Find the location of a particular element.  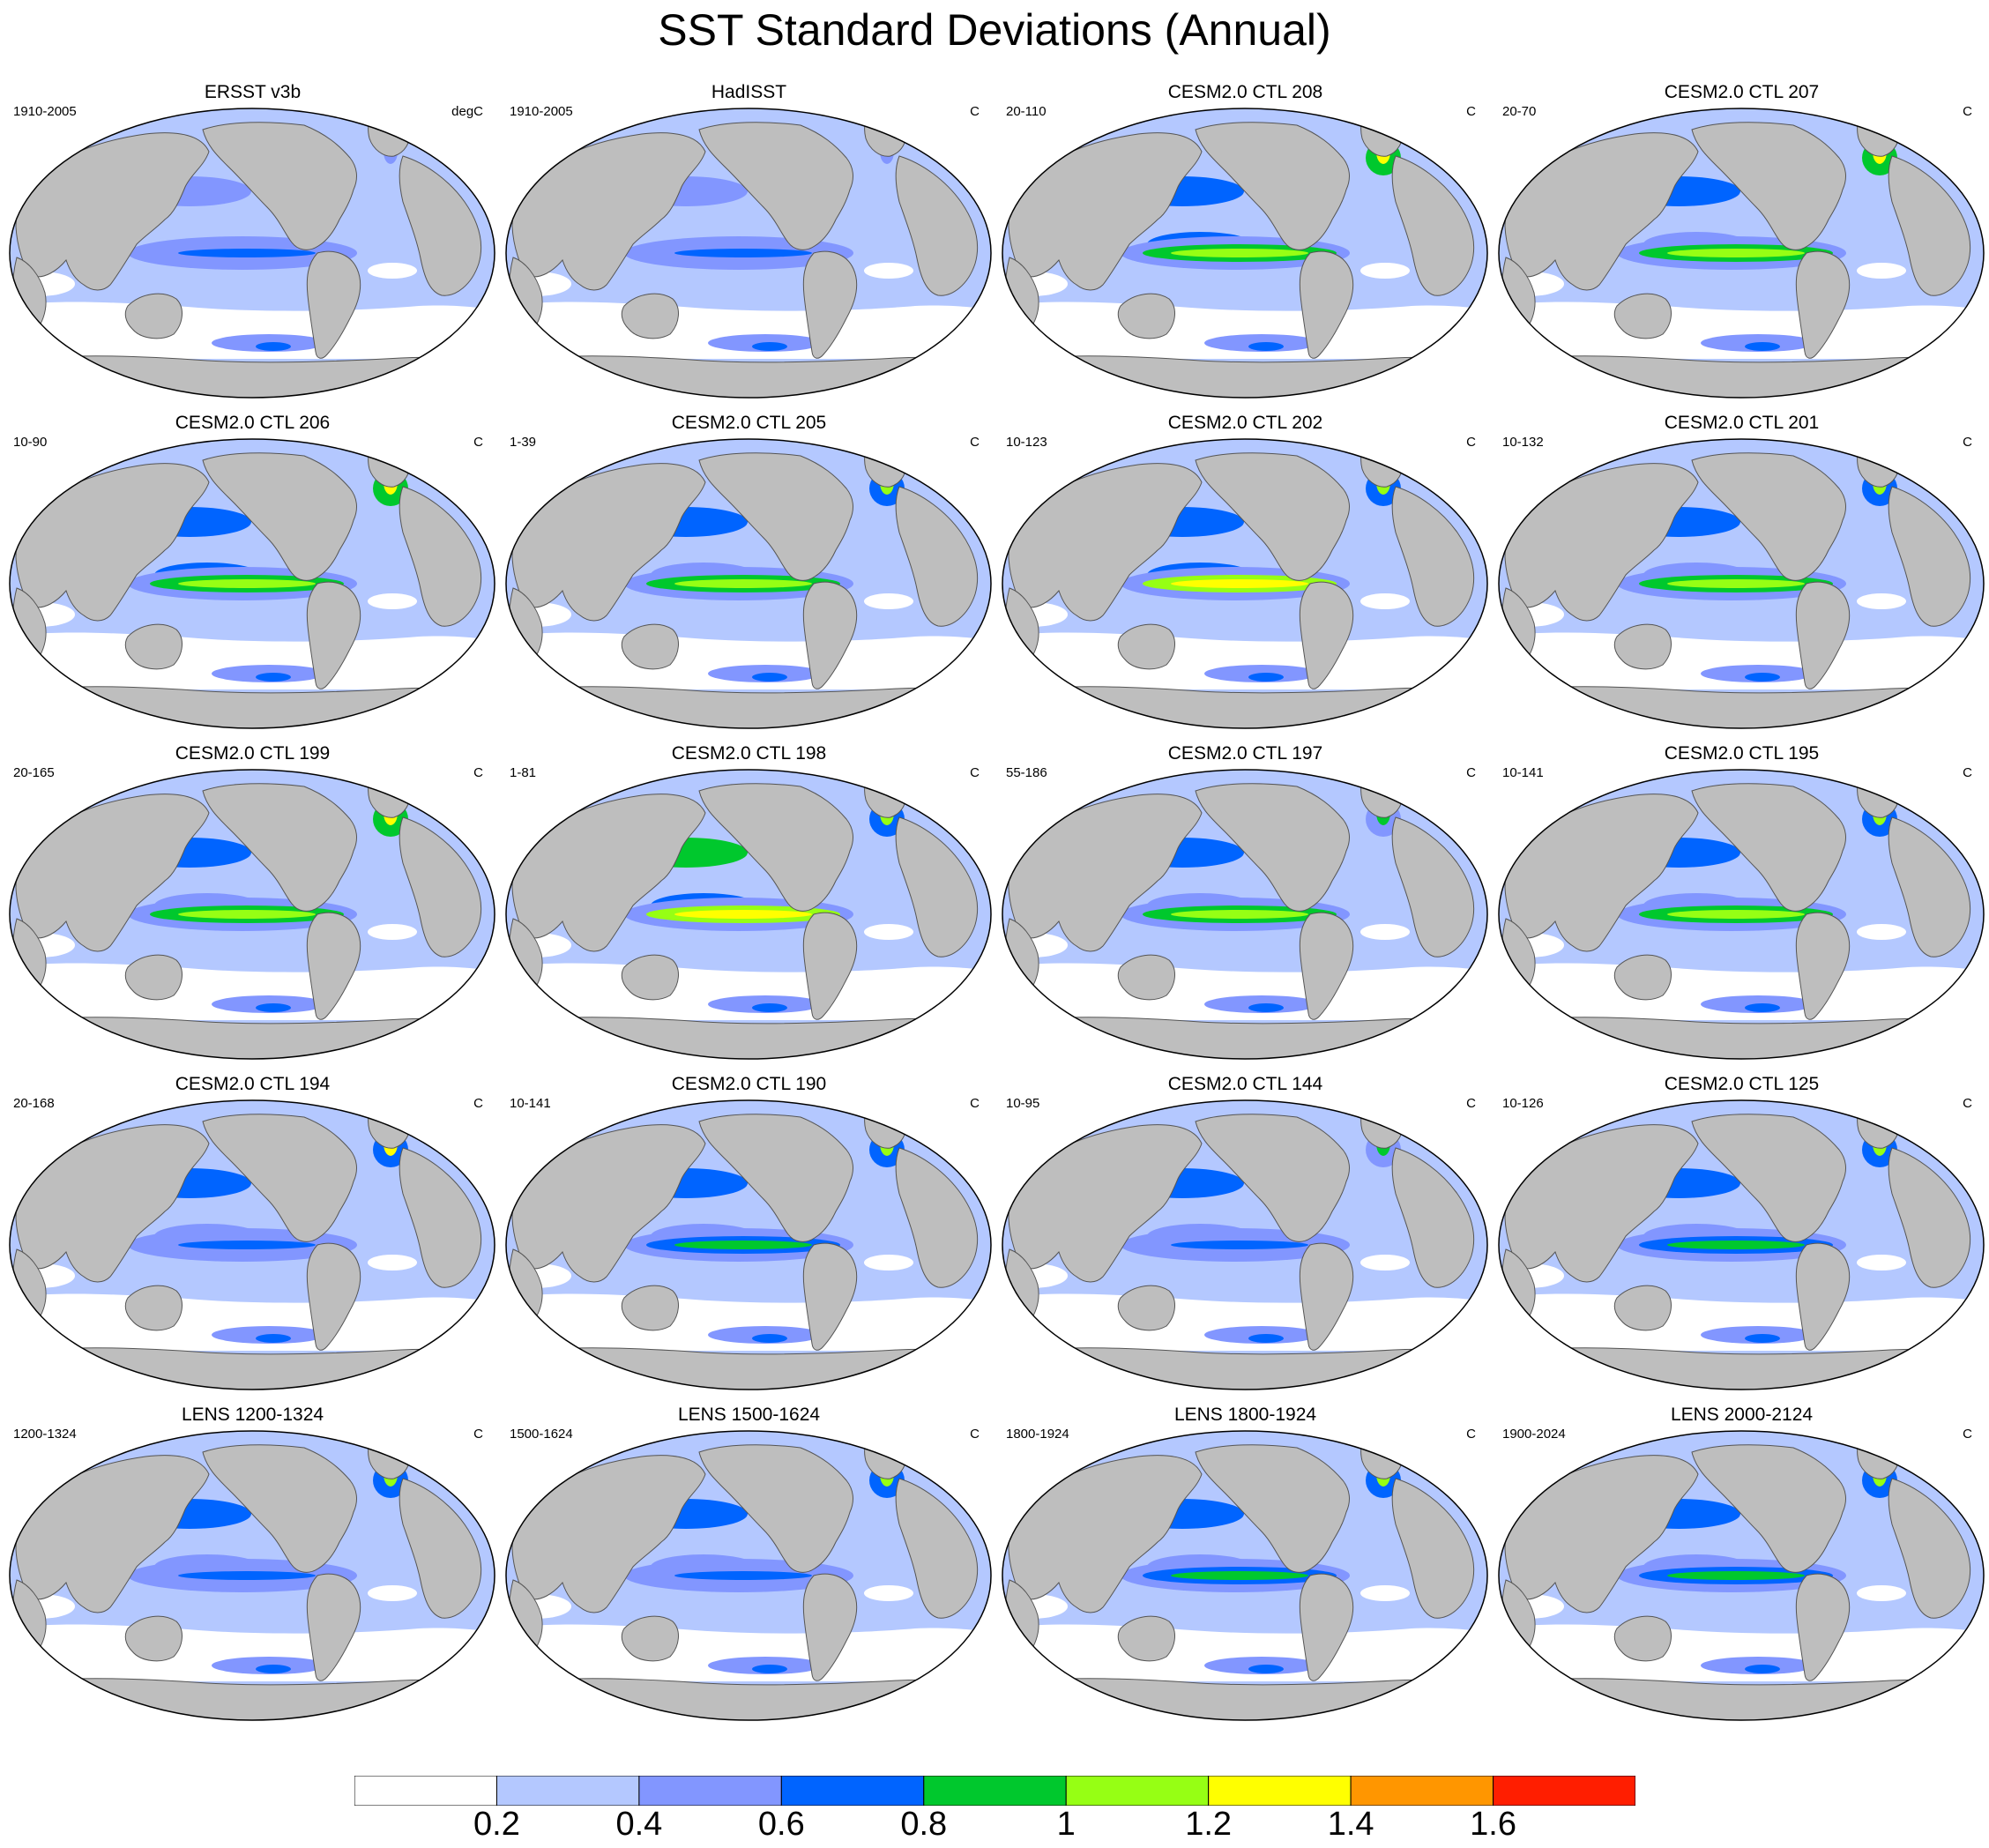

panel-title: CESM2.0 CTL 207 is located at coordinates (1742, 92).